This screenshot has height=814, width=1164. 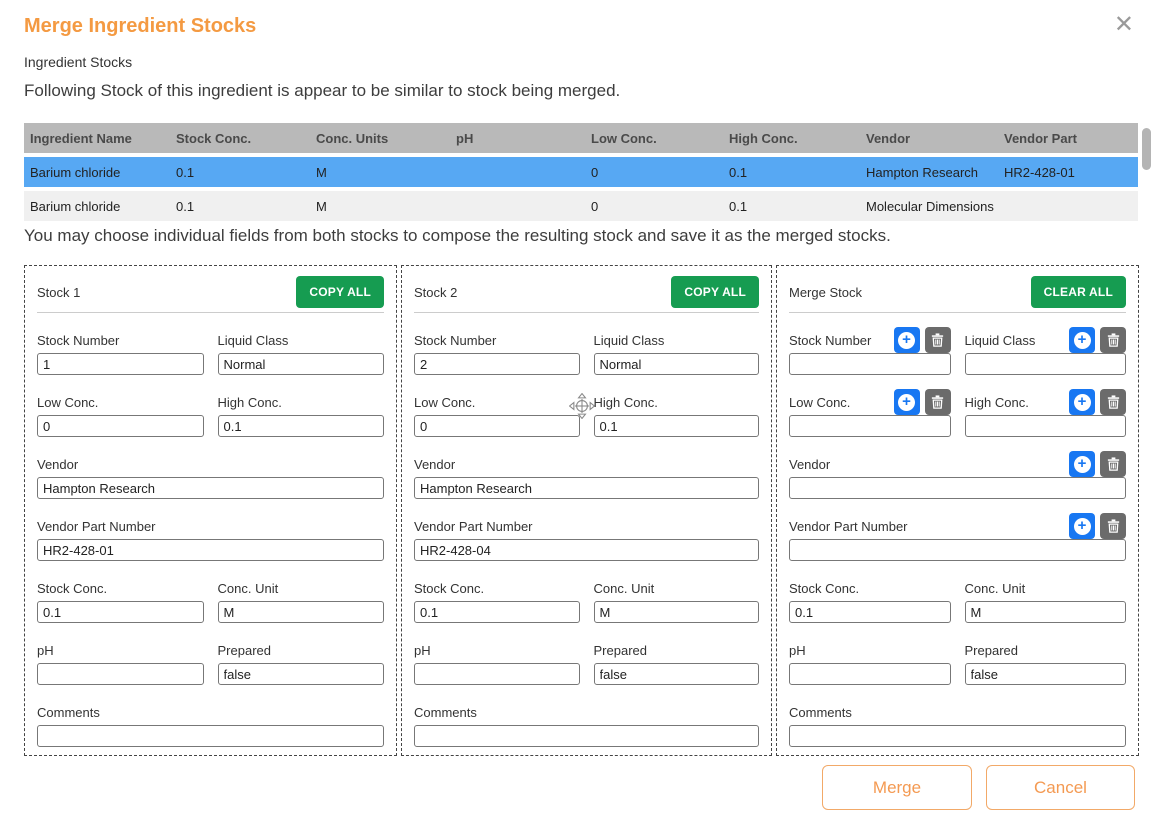 I want to click on stock2-ph-input, so click(x=497, y=674).